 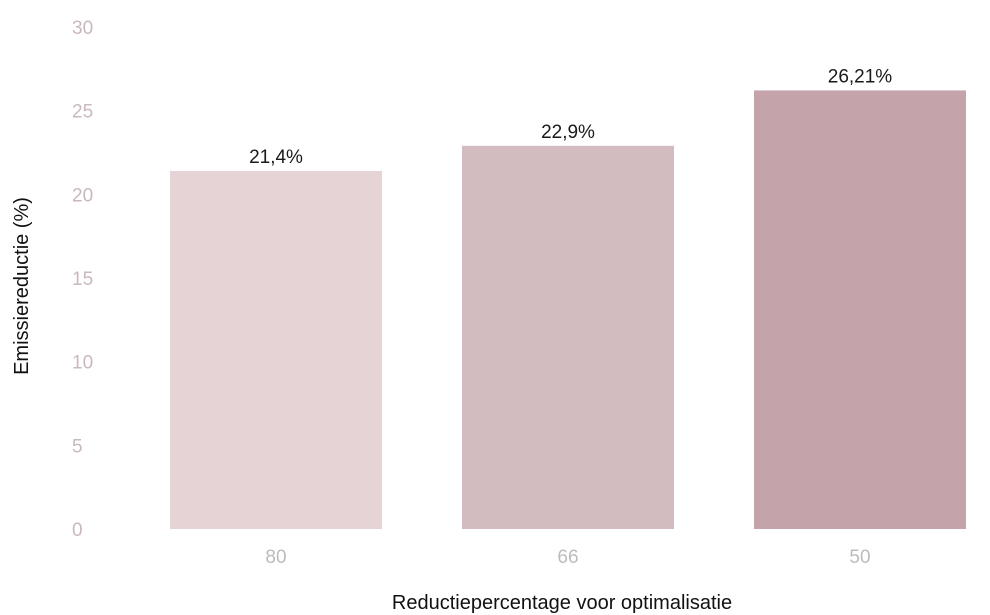 What do you see at coordinates (22, 286) in the screenshot?
I see `y-axis-label: Emissiereductie (%)` at bounding box center [22, 286].